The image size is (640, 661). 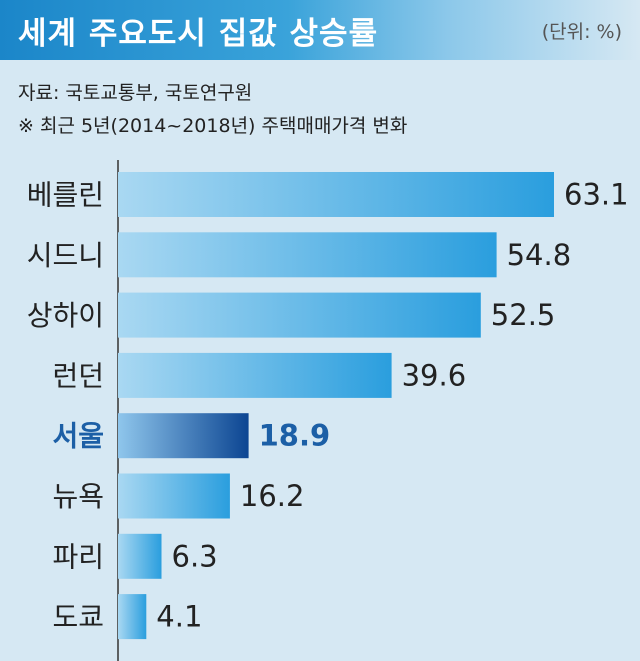 I want to click on value-label-5: 16.2, so click(x=272, y=496).